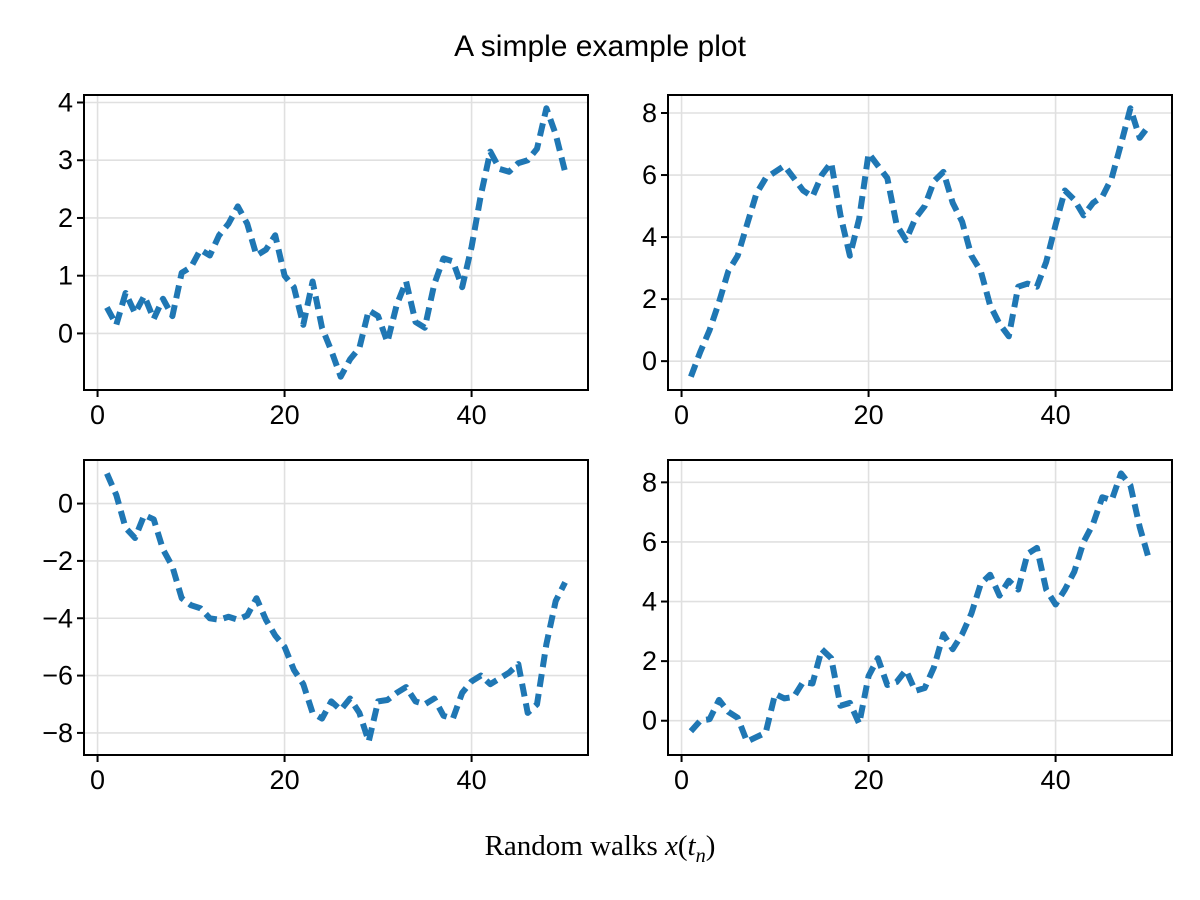 This screenshot has width=1200, height=900. What do you see at coordinates (57, 561) in the screenshot?
I see `y-tick-label: −2` at bounding box center [57, 561].